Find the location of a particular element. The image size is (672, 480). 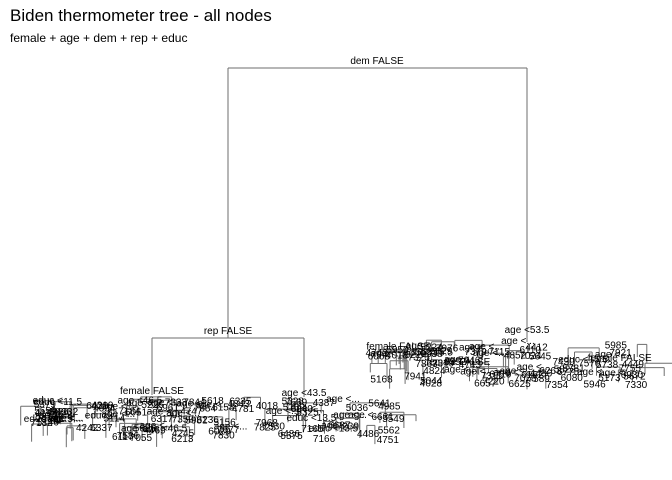

leaf-value-label: 4781 is located at coordinates (243, 409).